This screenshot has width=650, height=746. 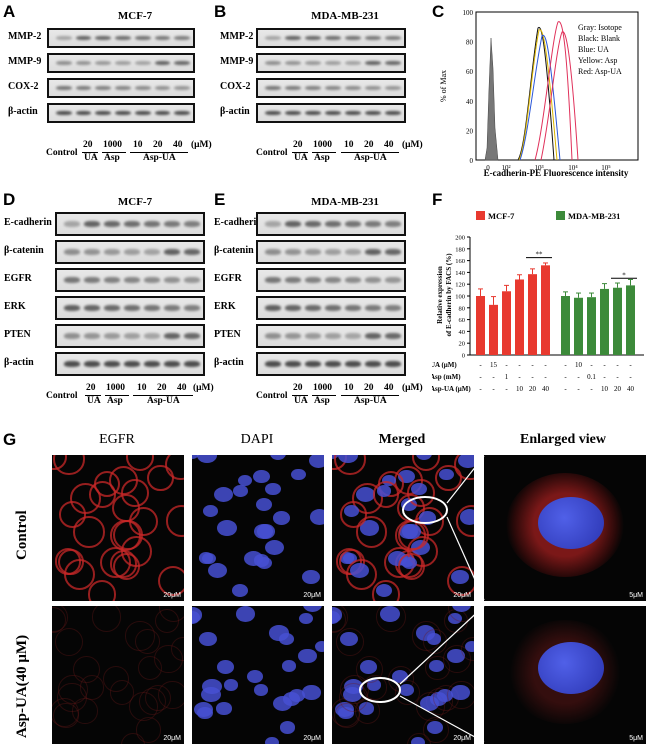 I want to click on lane-20: 20, so click(x=91, y=388).